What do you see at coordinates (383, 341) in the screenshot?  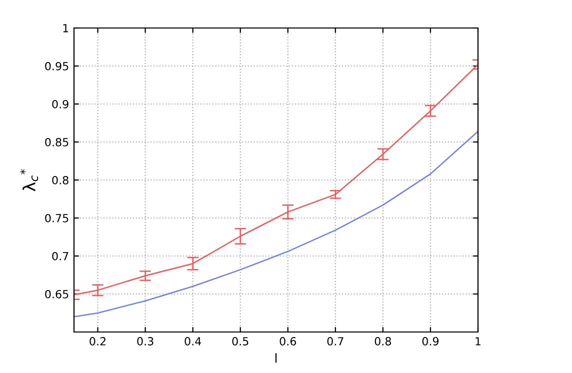 I see `x-tick-label: 0.8` at bounding box center [383, 341].